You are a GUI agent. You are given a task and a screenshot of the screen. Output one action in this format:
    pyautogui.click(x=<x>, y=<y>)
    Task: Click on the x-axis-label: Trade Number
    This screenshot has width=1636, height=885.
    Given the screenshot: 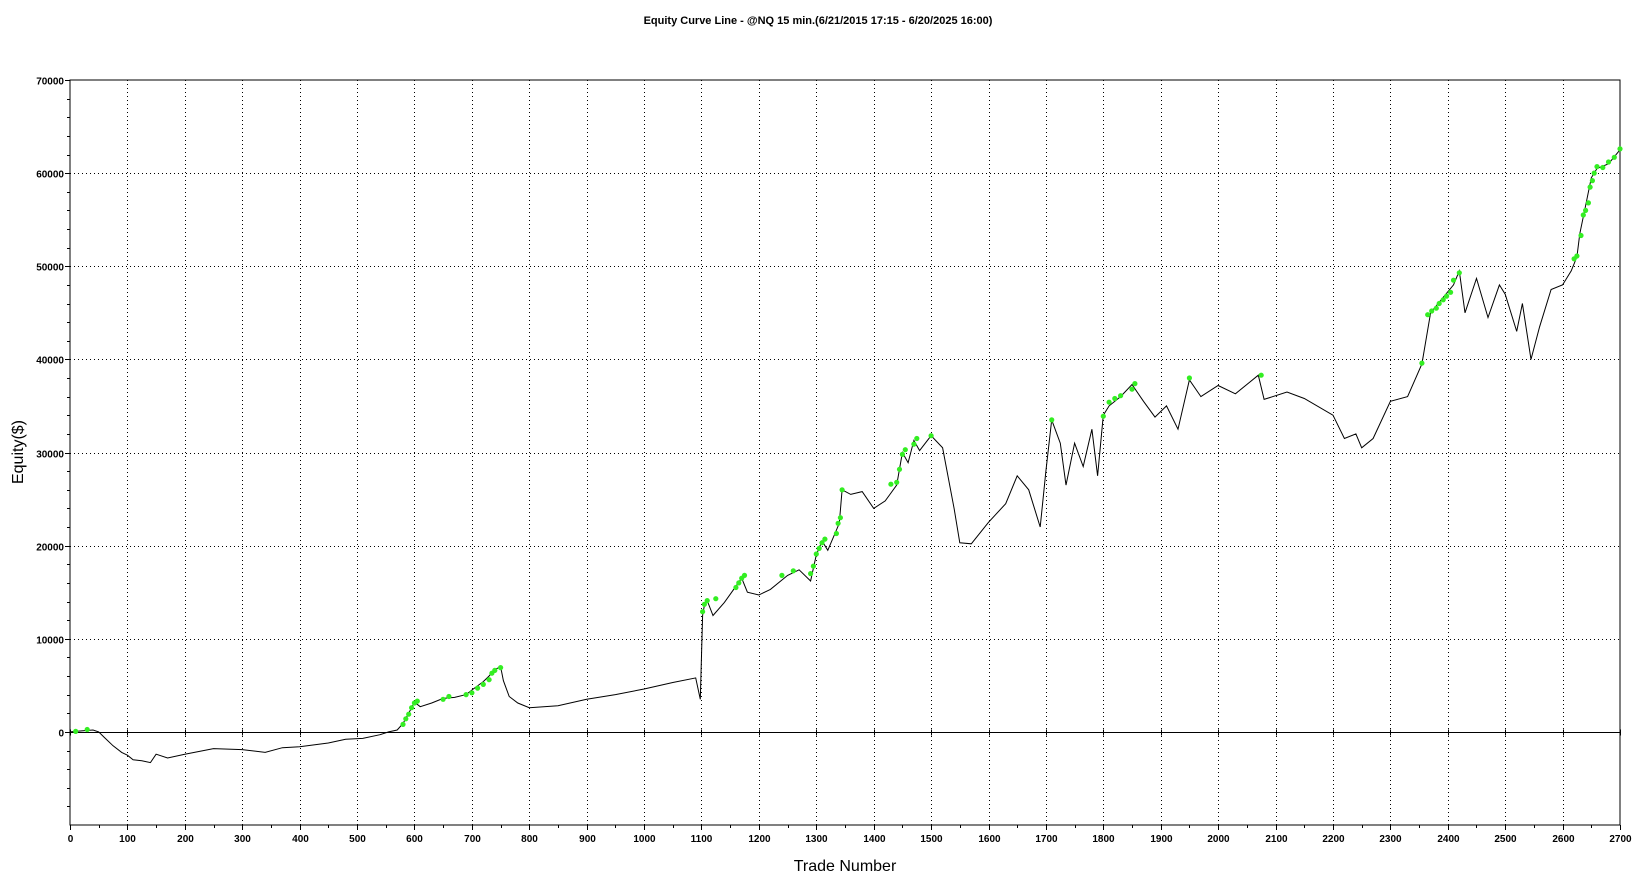 What is the action you would take?
    pyautogui.click(x=845, y=866)
    